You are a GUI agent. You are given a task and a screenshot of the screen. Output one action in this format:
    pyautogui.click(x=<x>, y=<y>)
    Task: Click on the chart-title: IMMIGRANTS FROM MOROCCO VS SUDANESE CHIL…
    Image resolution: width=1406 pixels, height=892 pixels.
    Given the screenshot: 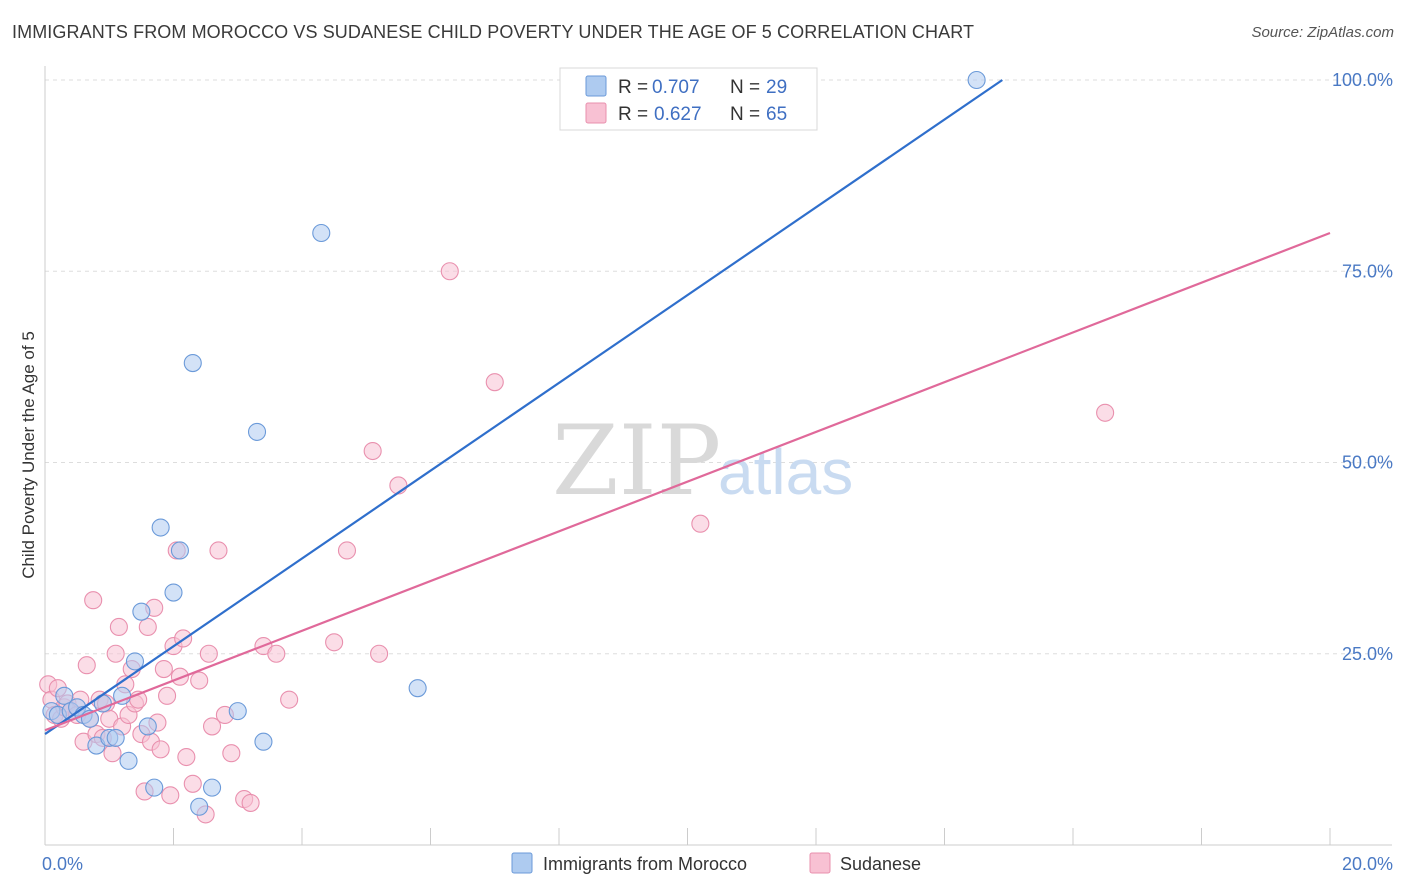 What is the action you would take?
    pyautogui.click(x=493, y=32)
    